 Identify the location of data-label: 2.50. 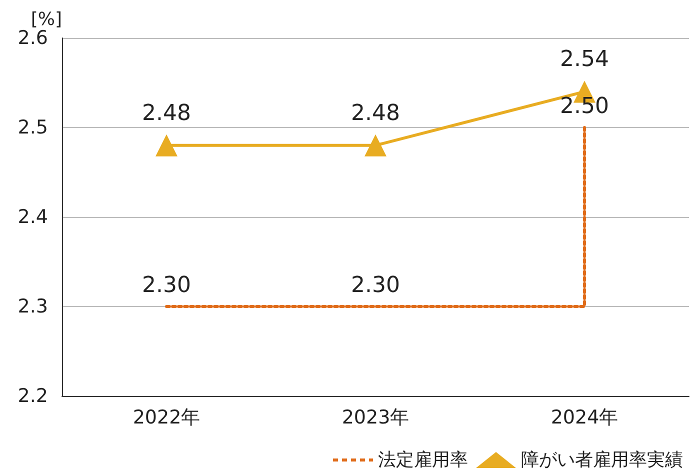
(584, 106).